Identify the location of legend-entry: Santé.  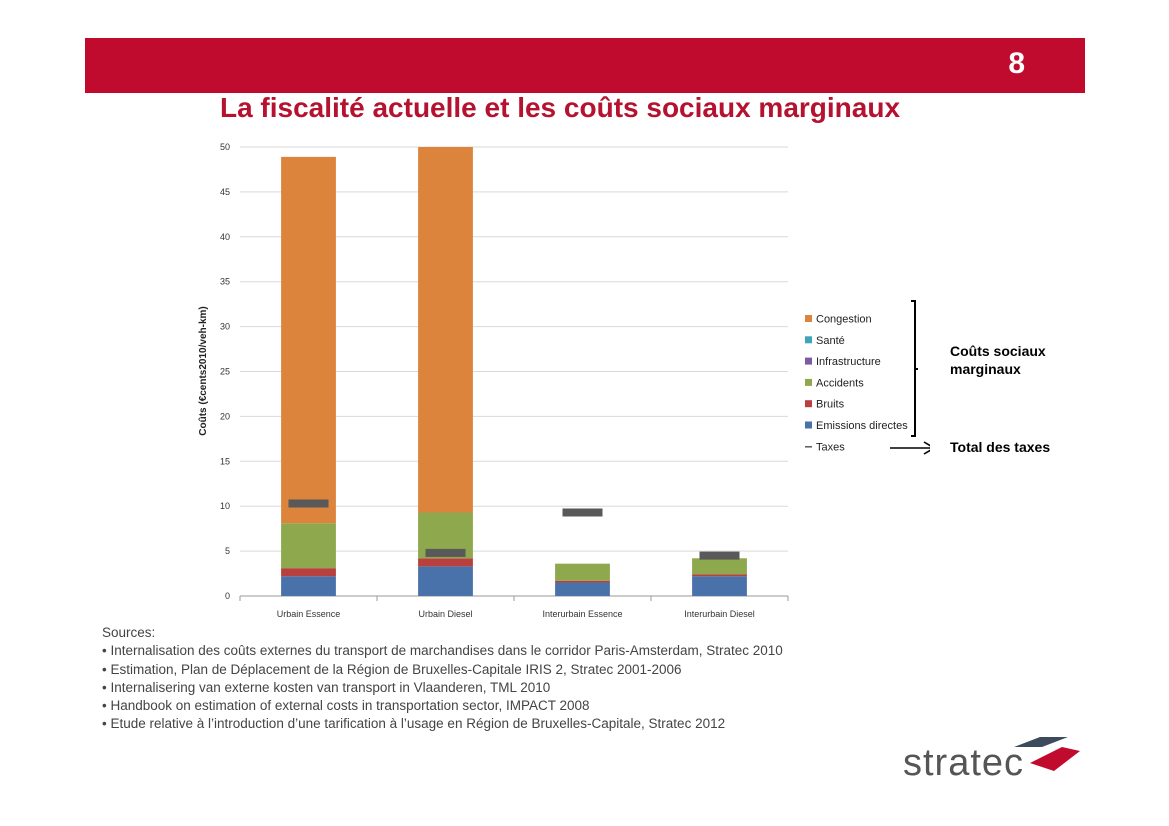
(830, 341).